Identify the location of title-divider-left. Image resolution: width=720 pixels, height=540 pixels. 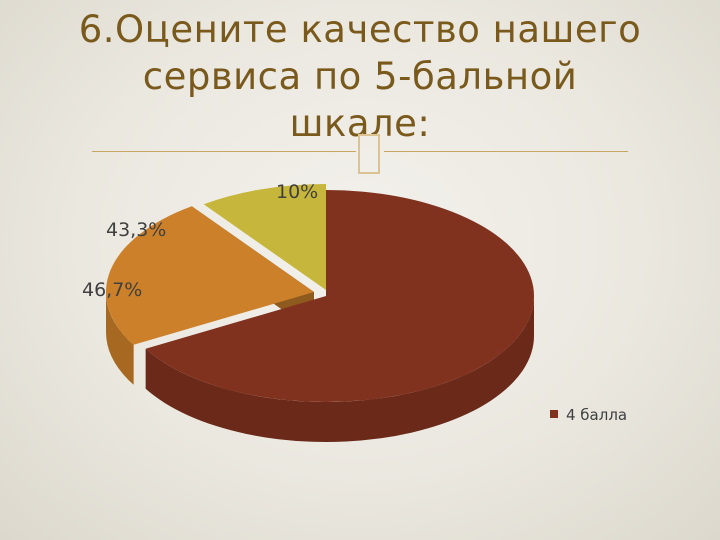
(224, 151).